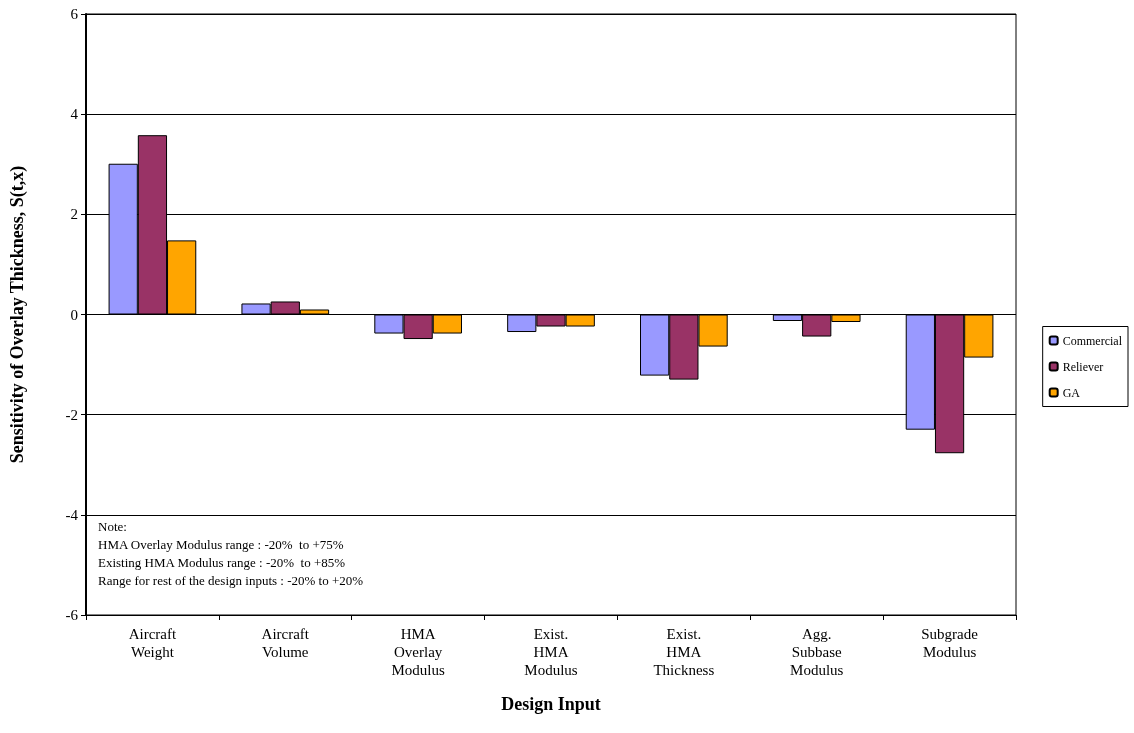 This screenshot has width=1134, height=733. What do you see at coordinates (72, 514) in the screenshot?
I see `y-tick-label: -4` at bounding box center [72, 514].